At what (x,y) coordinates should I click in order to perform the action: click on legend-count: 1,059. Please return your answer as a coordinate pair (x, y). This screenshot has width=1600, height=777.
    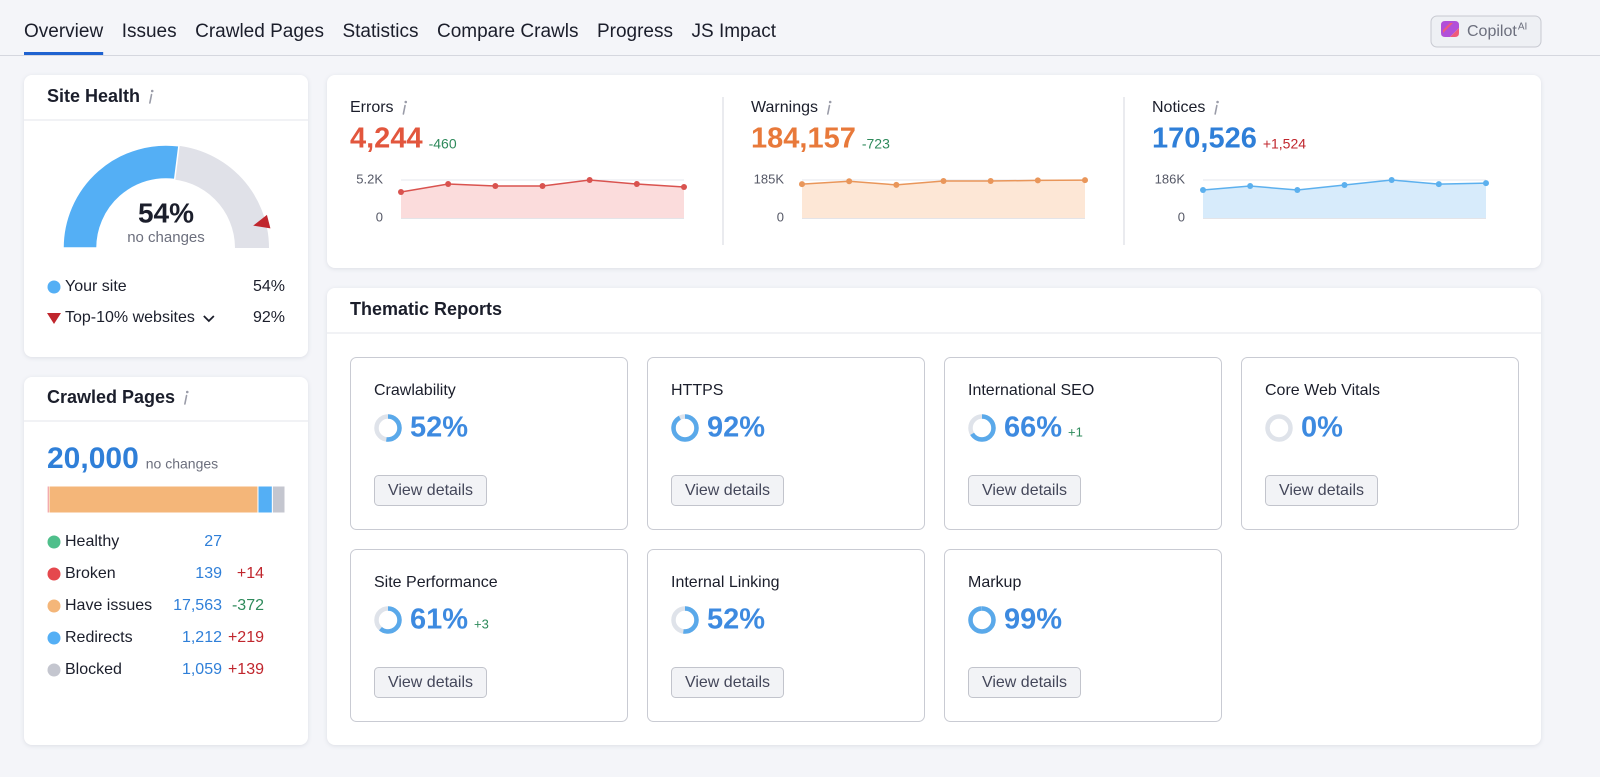
    Looking at the image, I should click on (202, 669).